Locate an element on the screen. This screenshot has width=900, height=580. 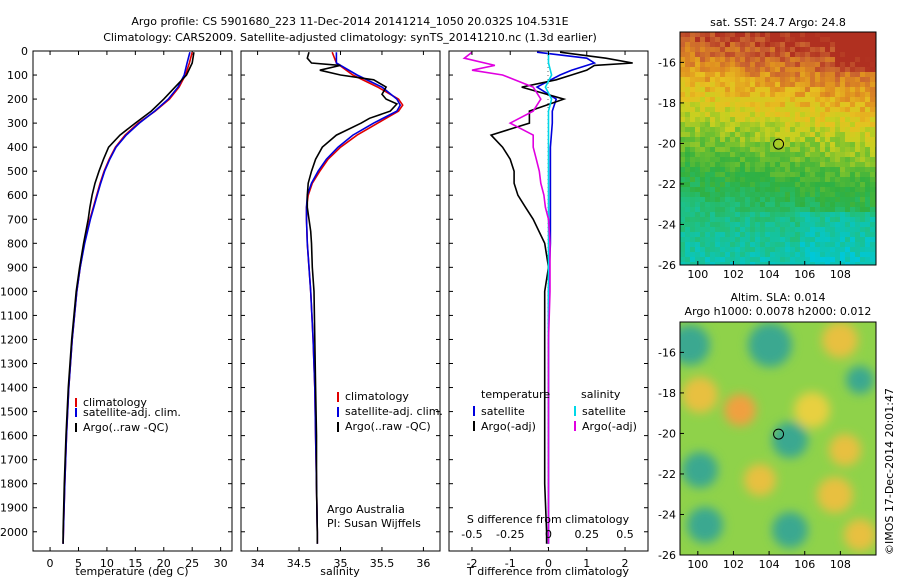
argo-position-marker is located at coordinates (779, 434).